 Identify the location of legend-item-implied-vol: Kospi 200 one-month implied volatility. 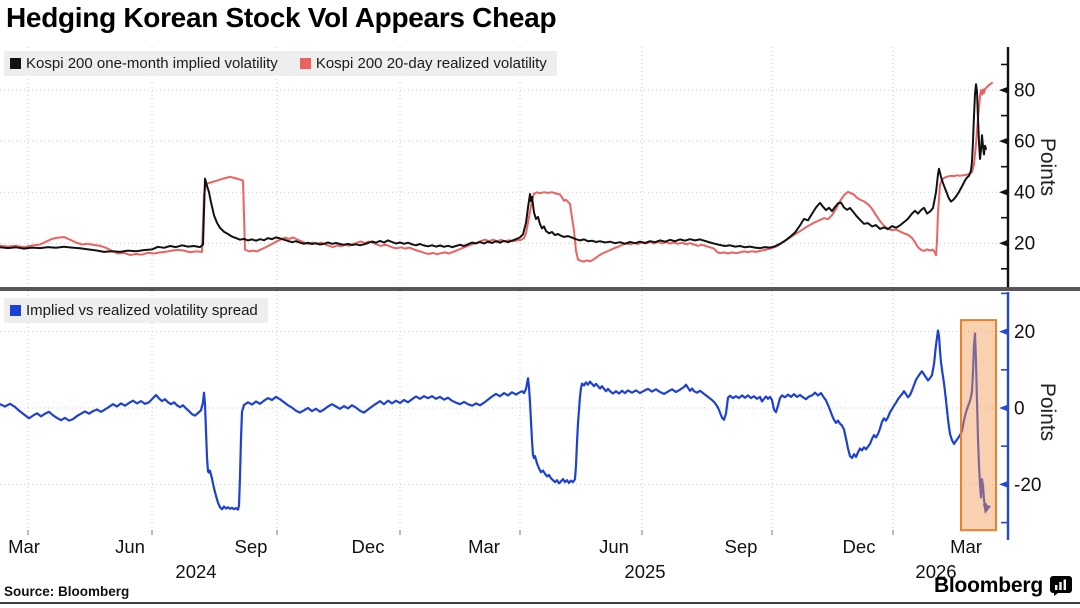
(144, 63).